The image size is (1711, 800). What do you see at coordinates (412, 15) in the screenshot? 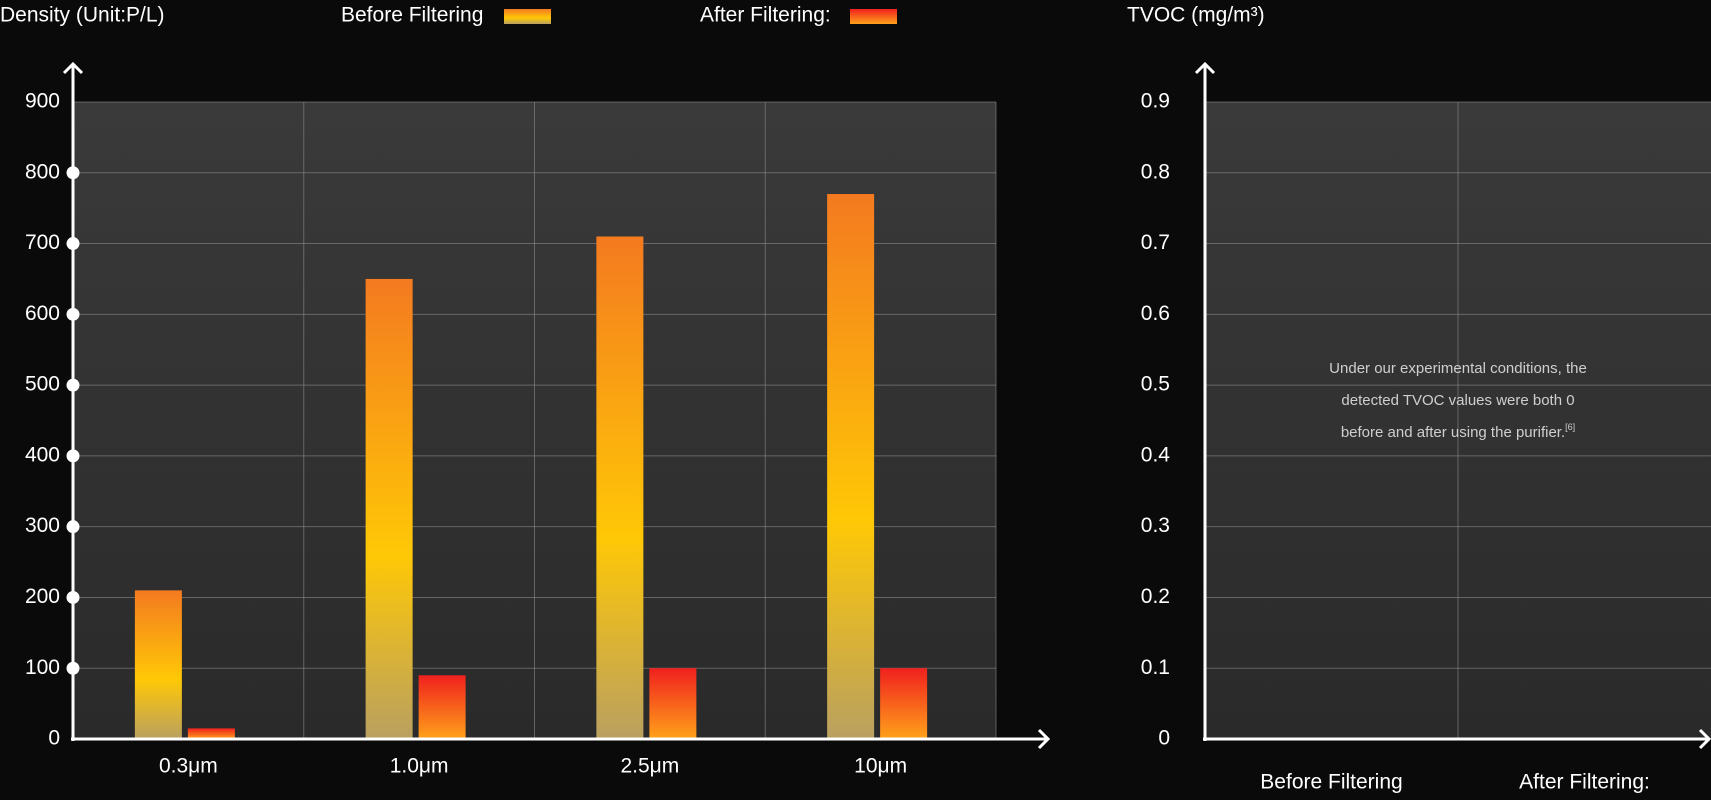
I see `legend-label: Before Filtering` at bounding box center [412, 15].